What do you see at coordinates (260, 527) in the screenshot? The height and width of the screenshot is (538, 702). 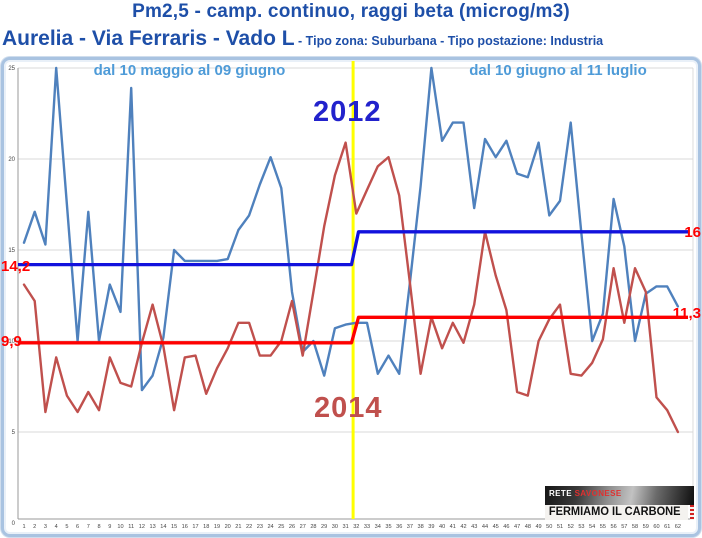 I see `x-tick-label: 23` at bounding box center [260, 527].